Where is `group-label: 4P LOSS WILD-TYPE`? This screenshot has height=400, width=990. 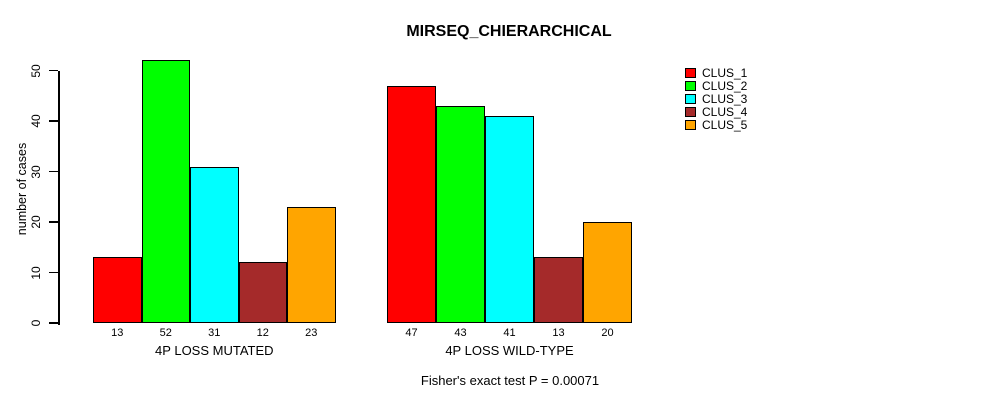 group-label: 4P LOSS WILD-TYPE is located at coordinates (509, 350).